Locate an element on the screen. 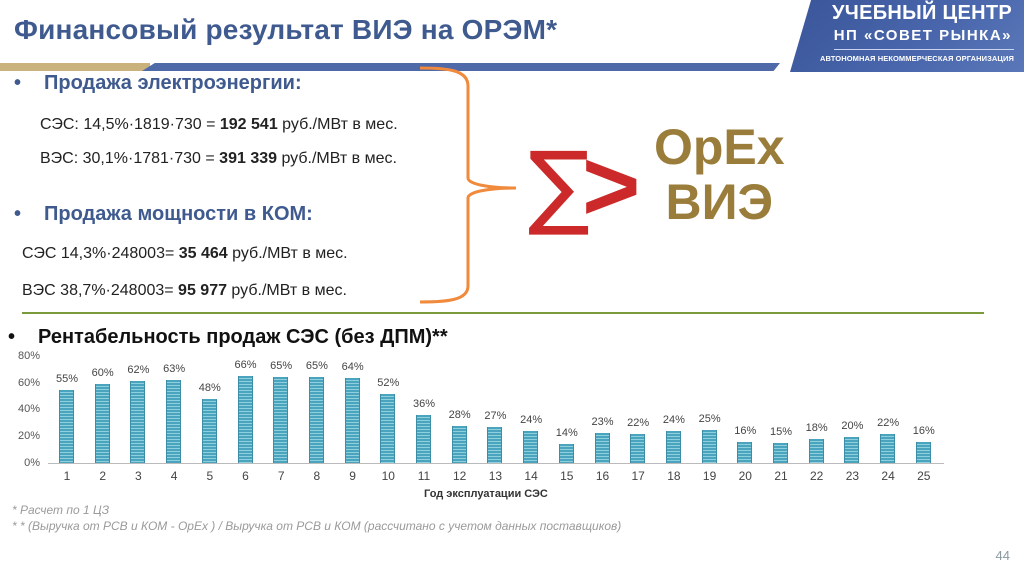  bar-group: 66% is located at coordinates (246, 404).